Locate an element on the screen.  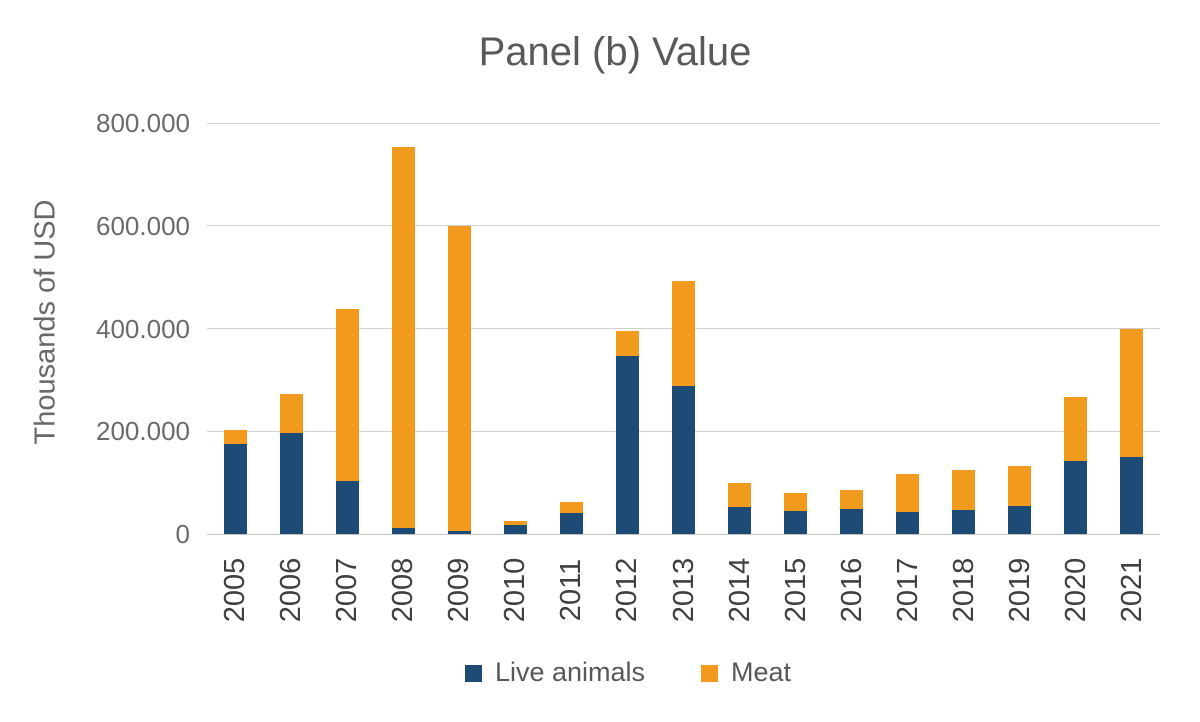
x-tick-2010: 2010 is located at coordinates (515, 590).